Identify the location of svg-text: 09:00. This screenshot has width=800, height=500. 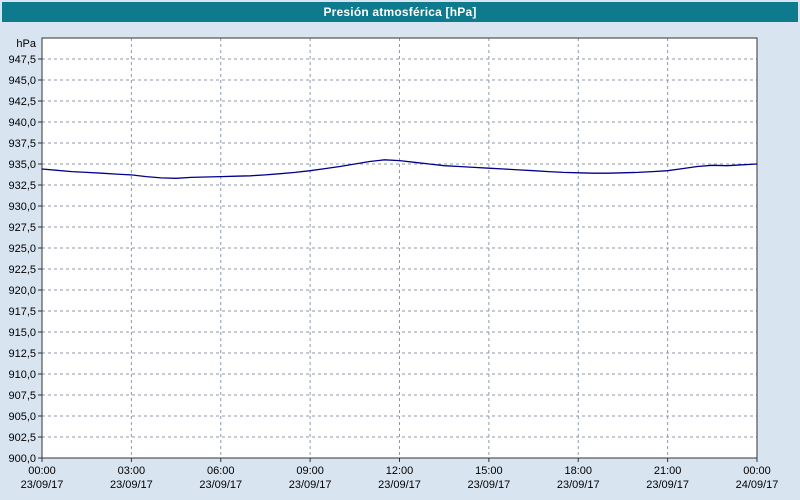
(310, 471).